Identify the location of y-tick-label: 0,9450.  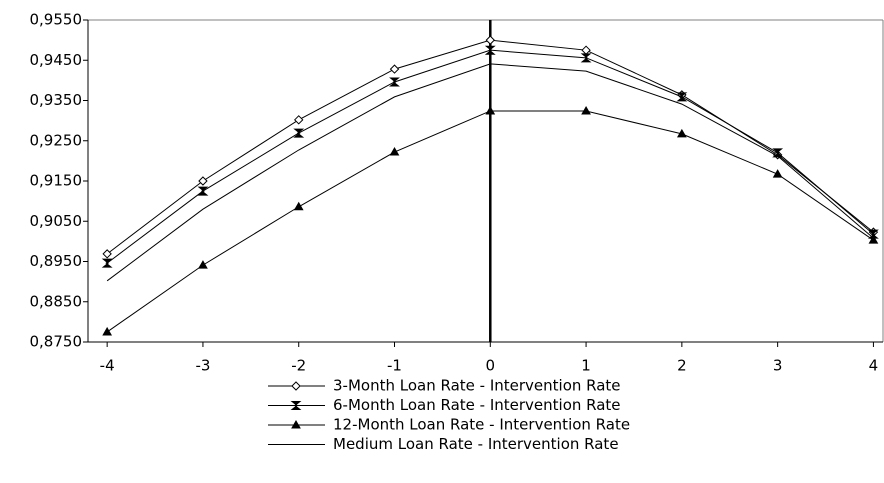
(56, 60).